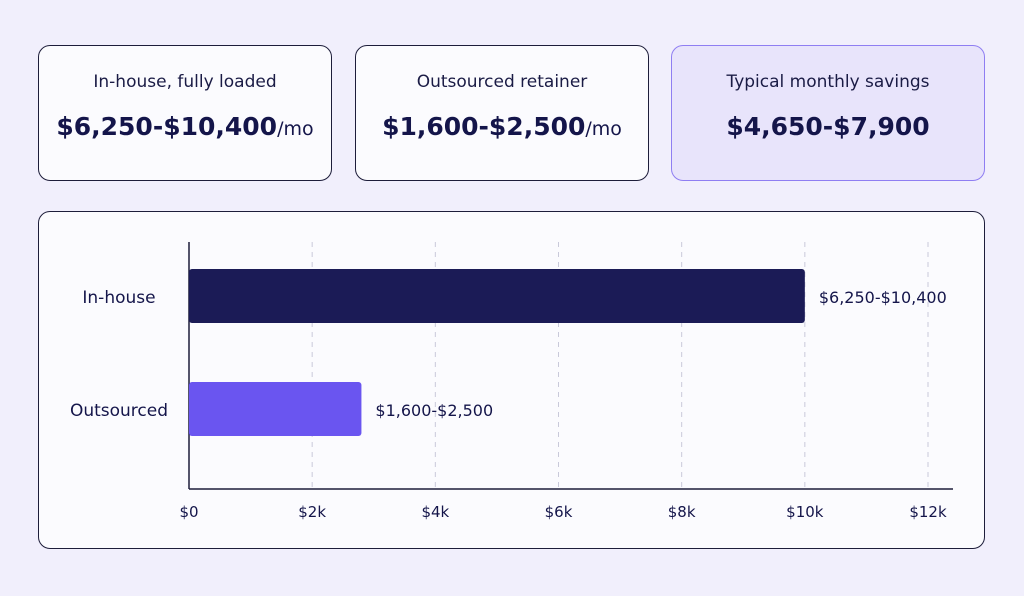  What do you see at coordinates (883, 297) in the screenshot?
I see `data-label-in-house: $6,250-$10,400` at bounding box center [883, 297].